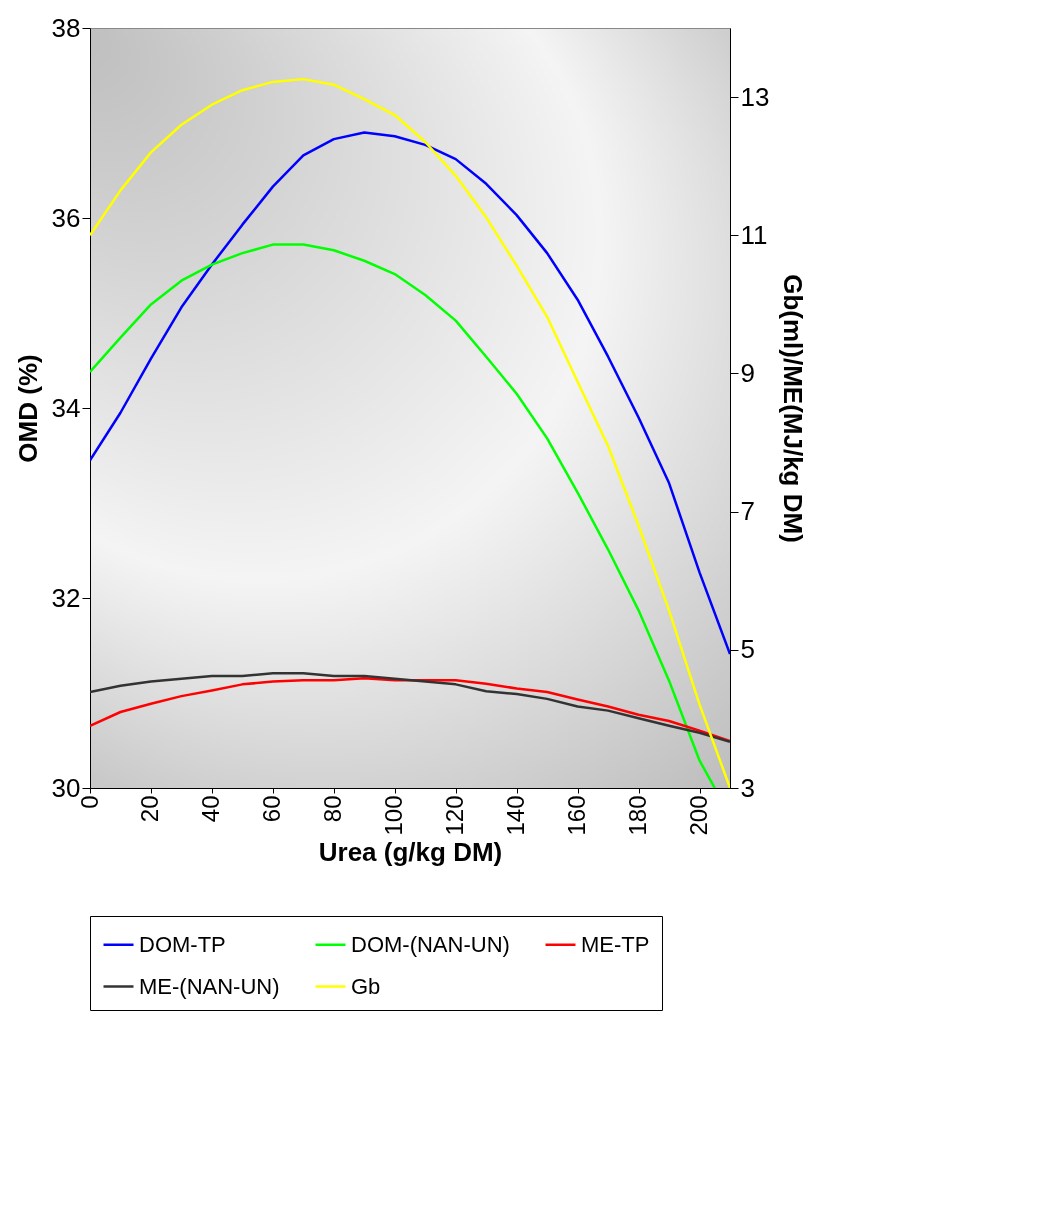 Image resolution: width=1057 pixels, height=1217 pixels. I want to click on legend-label: Gb, so click(366, 986).